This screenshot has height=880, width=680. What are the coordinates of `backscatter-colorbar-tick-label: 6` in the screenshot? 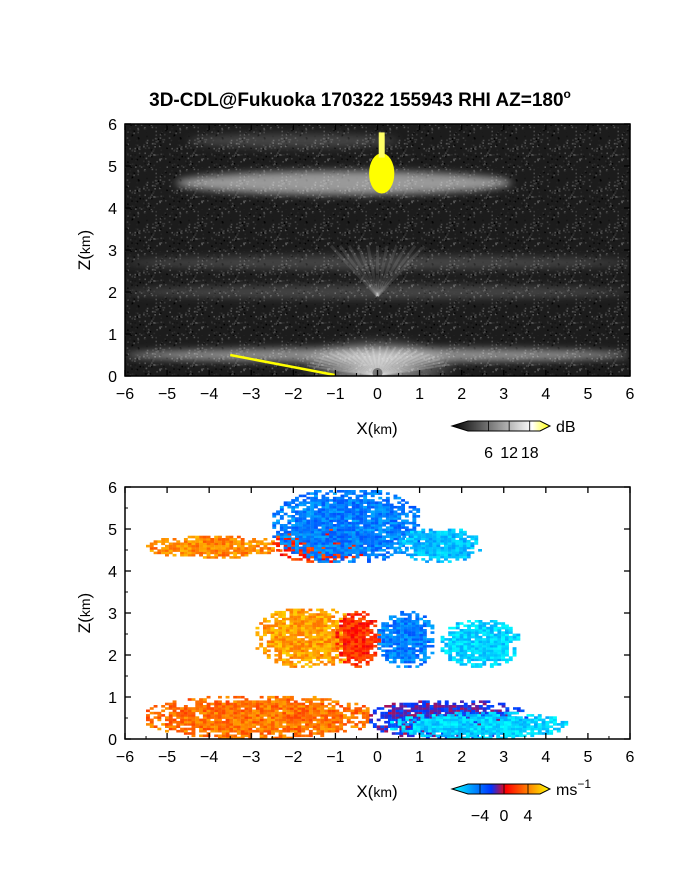 It's located at (488, 453).